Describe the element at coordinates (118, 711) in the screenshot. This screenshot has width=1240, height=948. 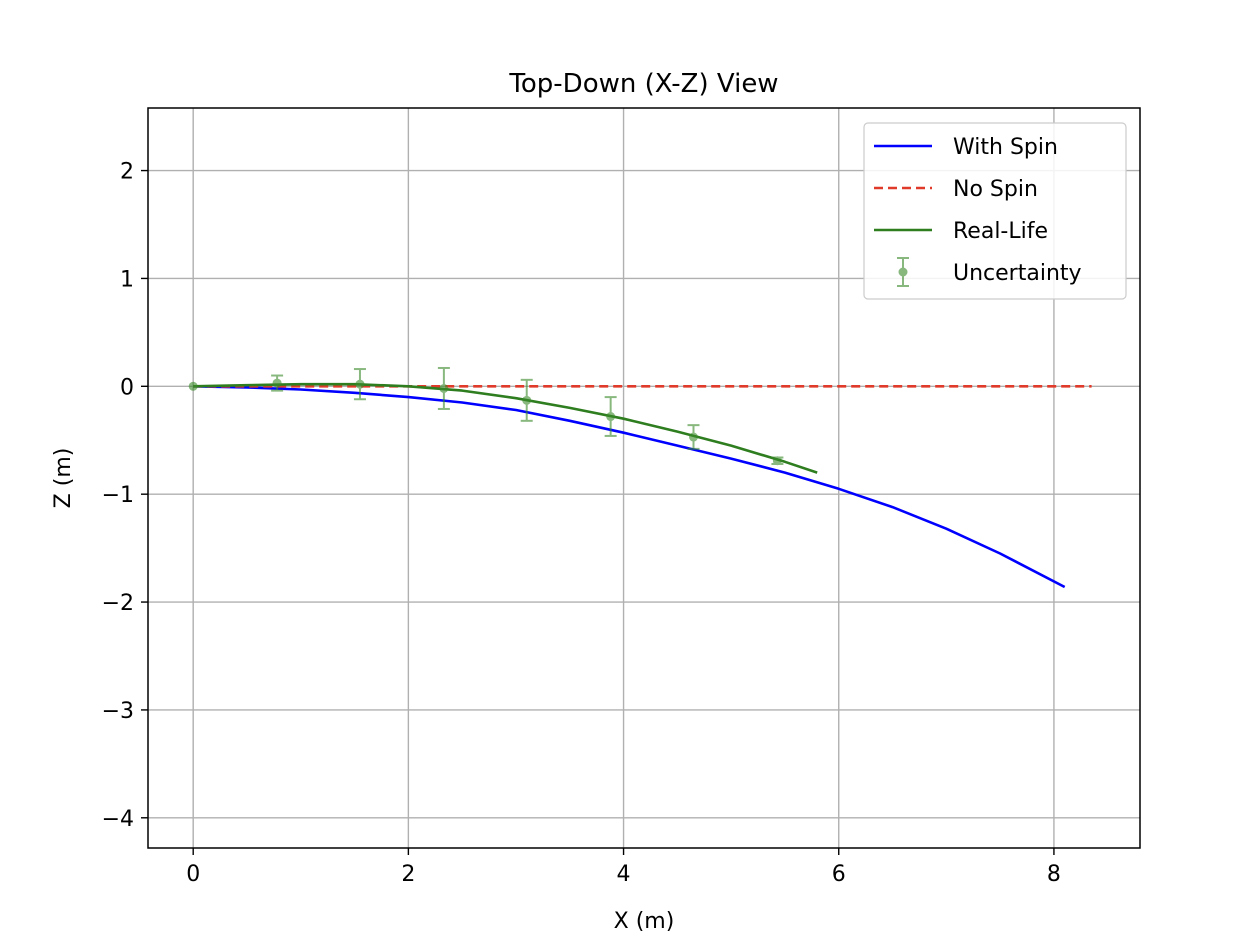
I see `y-tick-label: −3` at that location.